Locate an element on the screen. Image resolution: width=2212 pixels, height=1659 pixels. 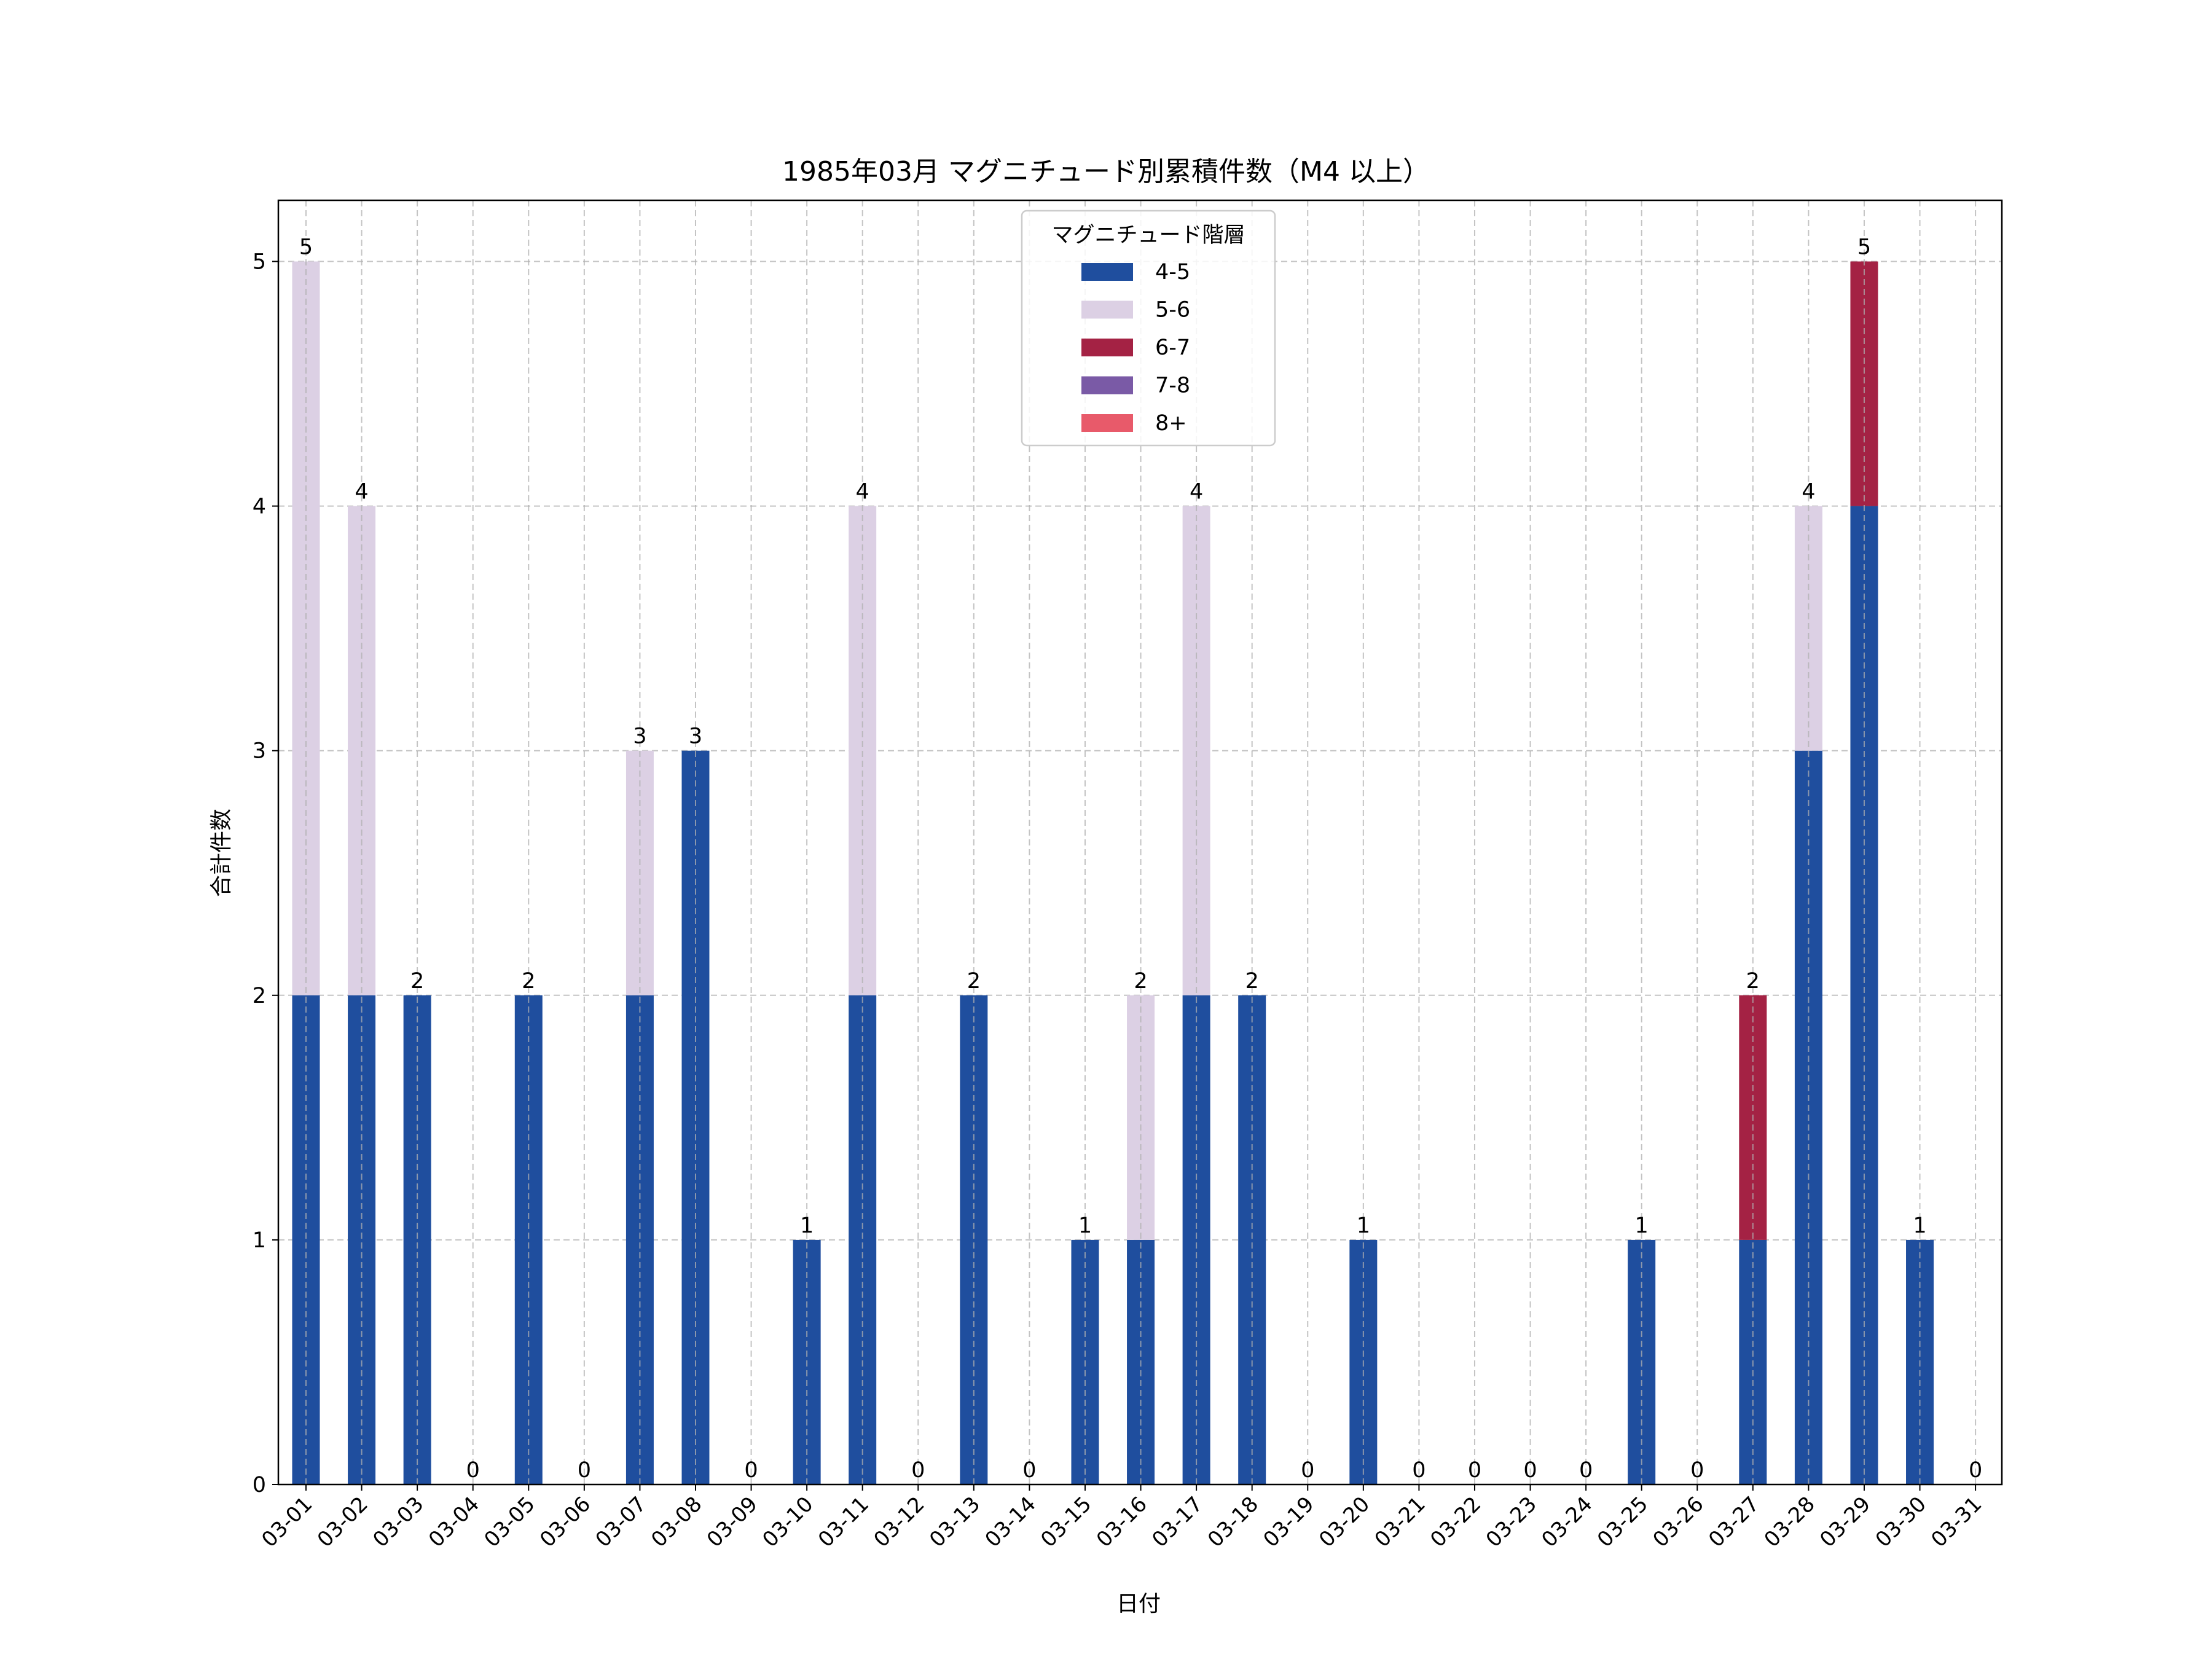
total-label-03-20: 1 is located at coordinates (1363, 1226).